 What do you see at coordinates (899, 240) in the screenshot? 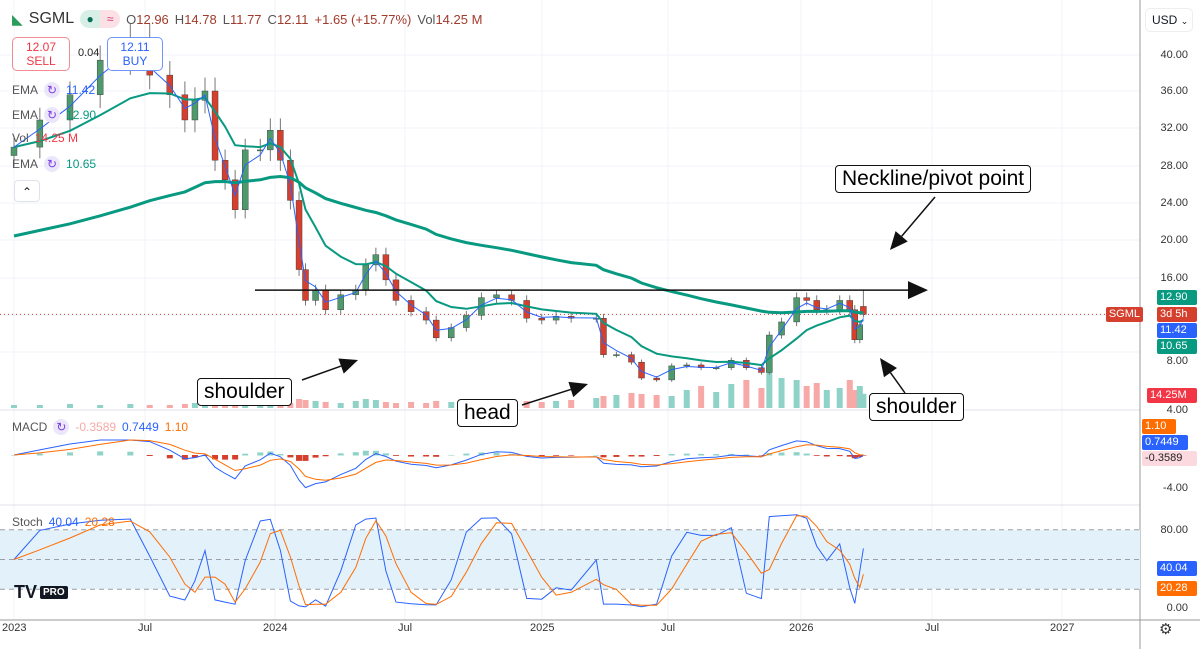
I see `neckline-pointer-arrow-arrowhead` at bounding box center [899, 240].